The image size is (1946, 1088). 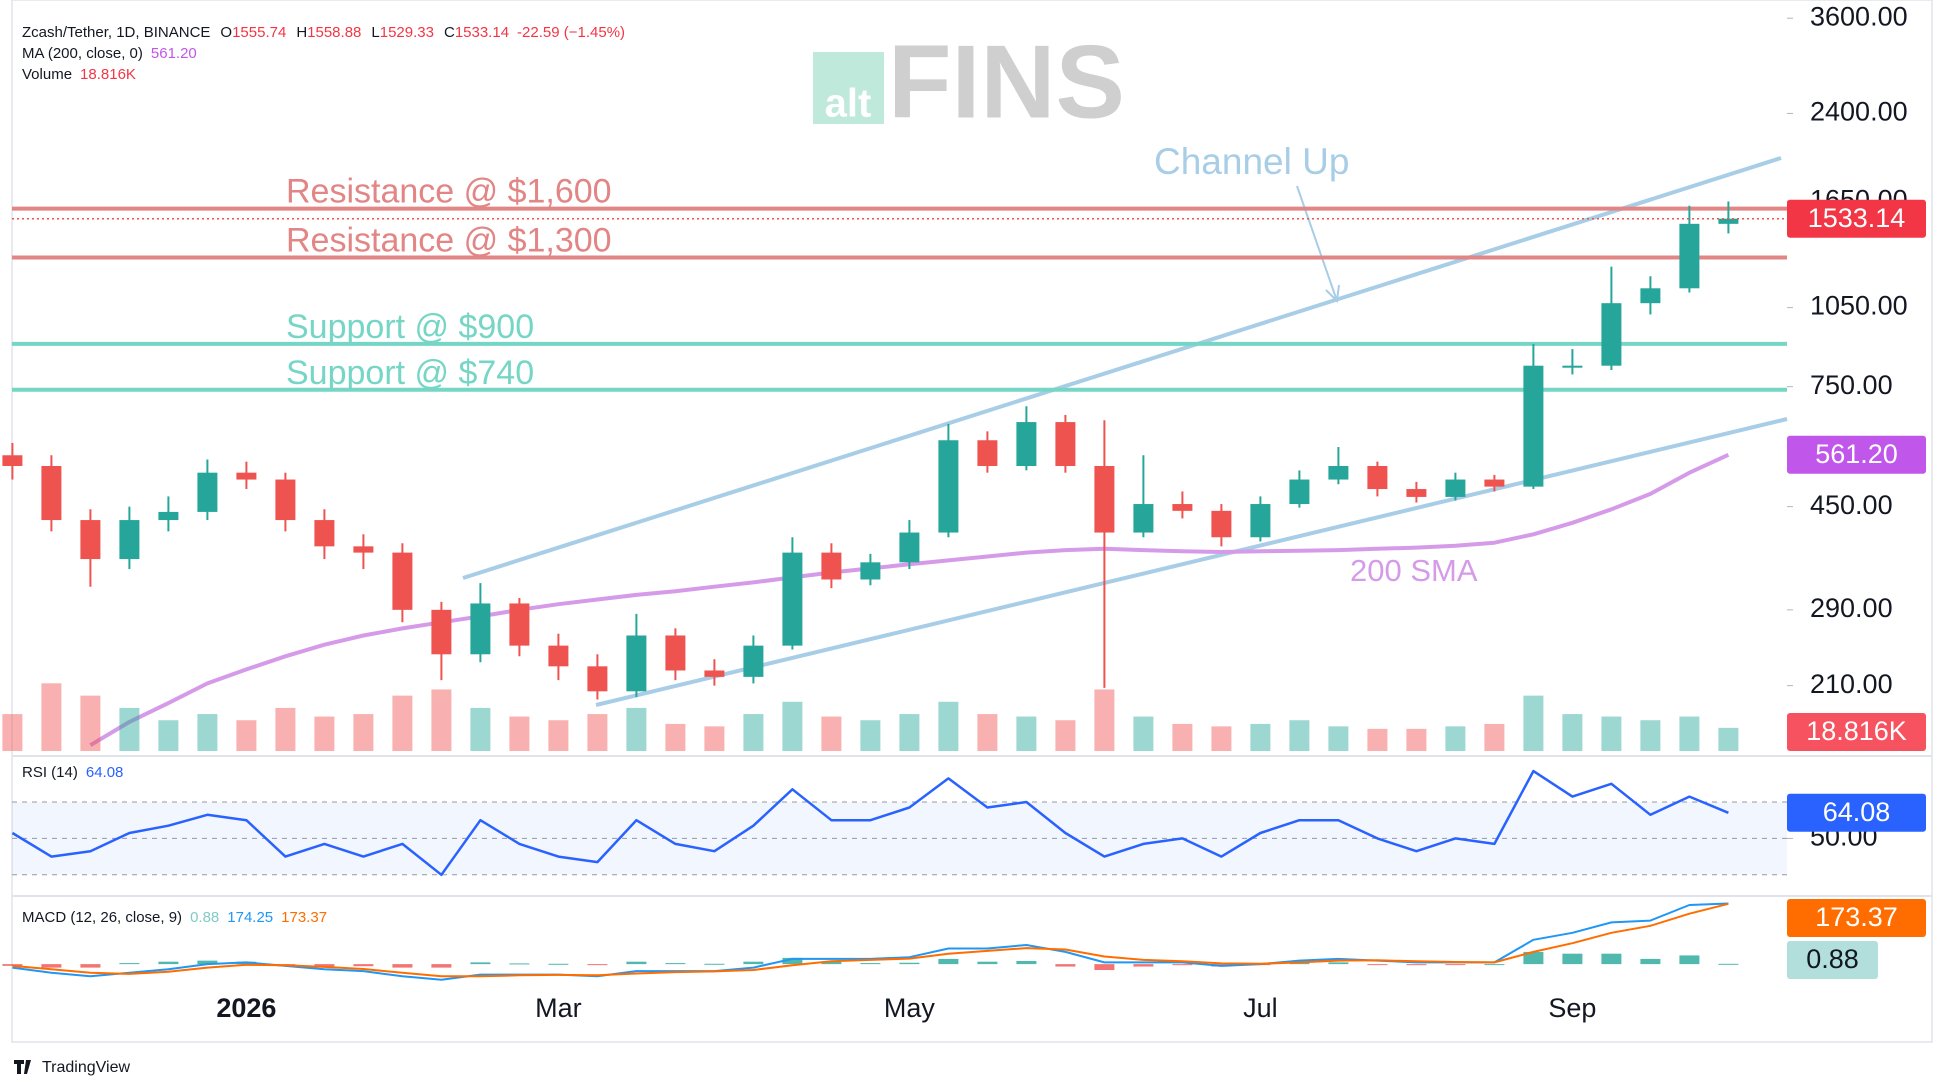 What do you see at coordinates (1851, 385) in the screenshot?
I see `y-tick-label: 750.00` at bounding box center [1851, 385].